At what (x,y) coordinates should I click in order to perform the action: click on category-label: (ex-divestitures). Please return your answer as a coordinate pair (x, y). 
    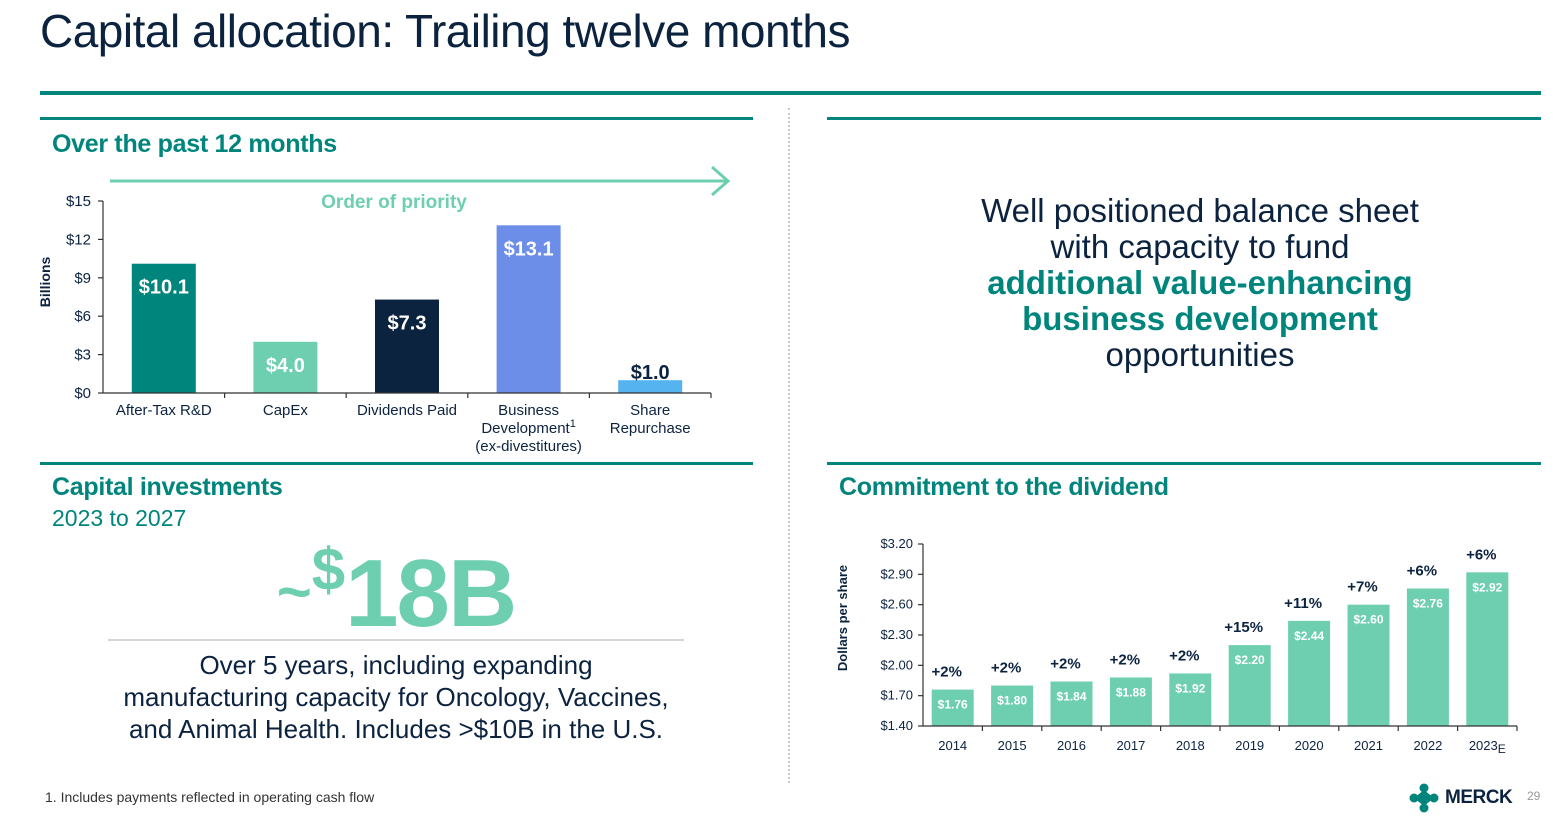
    Looking at the image, I should click on (528, 446).